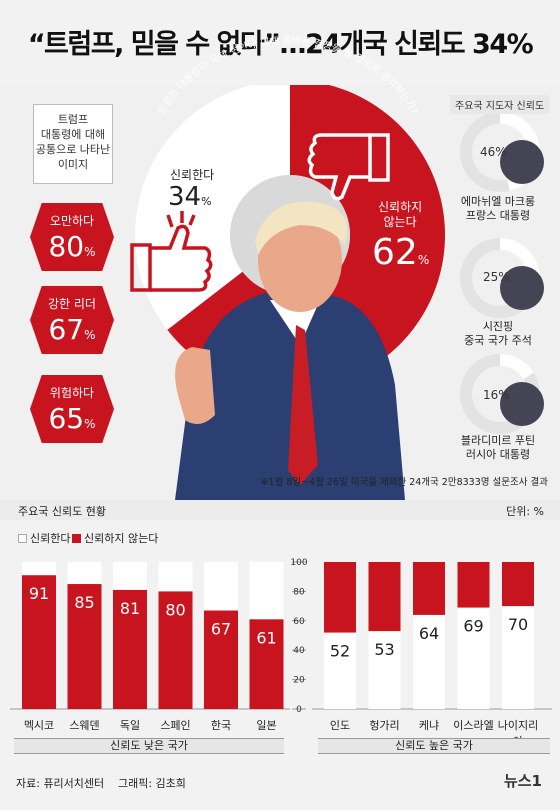 The image size is (560, 810). Describe the element at coordinates (384, 725) in the screenshot. I see `category-label: 헝가리` at that location.